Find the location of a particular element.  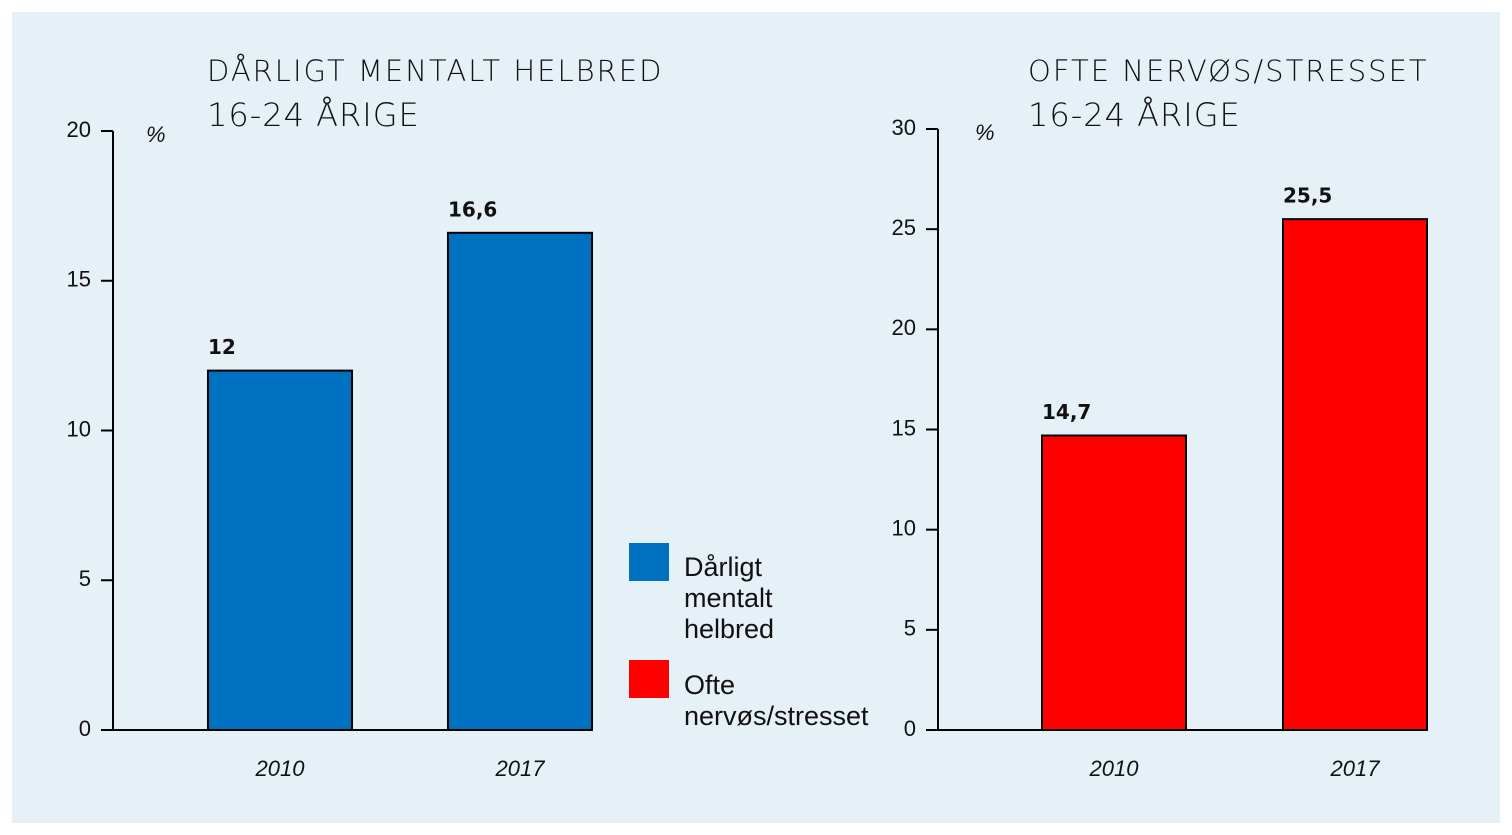

value-label: 14,7 is located at coordinates (1066, 412).